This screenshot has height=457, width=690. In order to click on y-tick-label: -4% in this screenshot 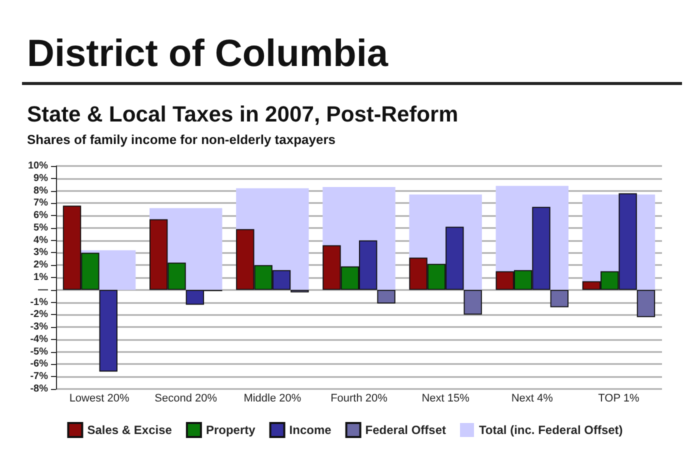, I will do `click(39, 339)`.